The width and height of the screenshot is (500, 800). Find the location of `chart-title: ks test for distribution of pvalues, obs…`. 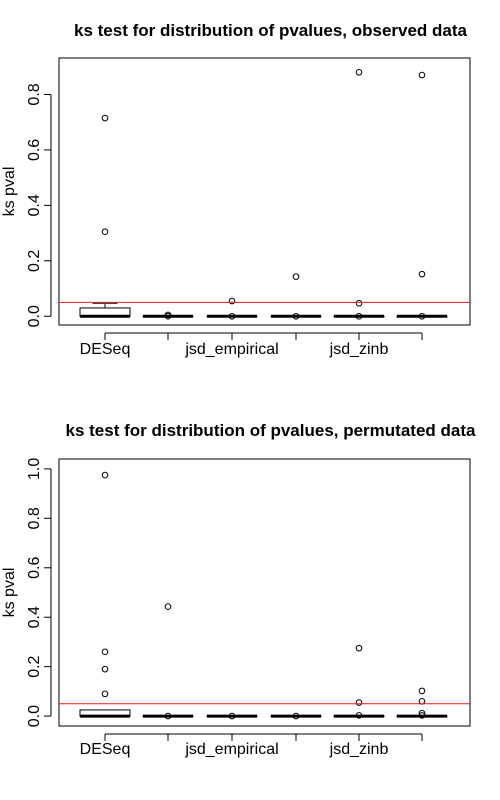

chart-title: ks test for distribution of pvalues, obs… is located at coordinates (271, 30).